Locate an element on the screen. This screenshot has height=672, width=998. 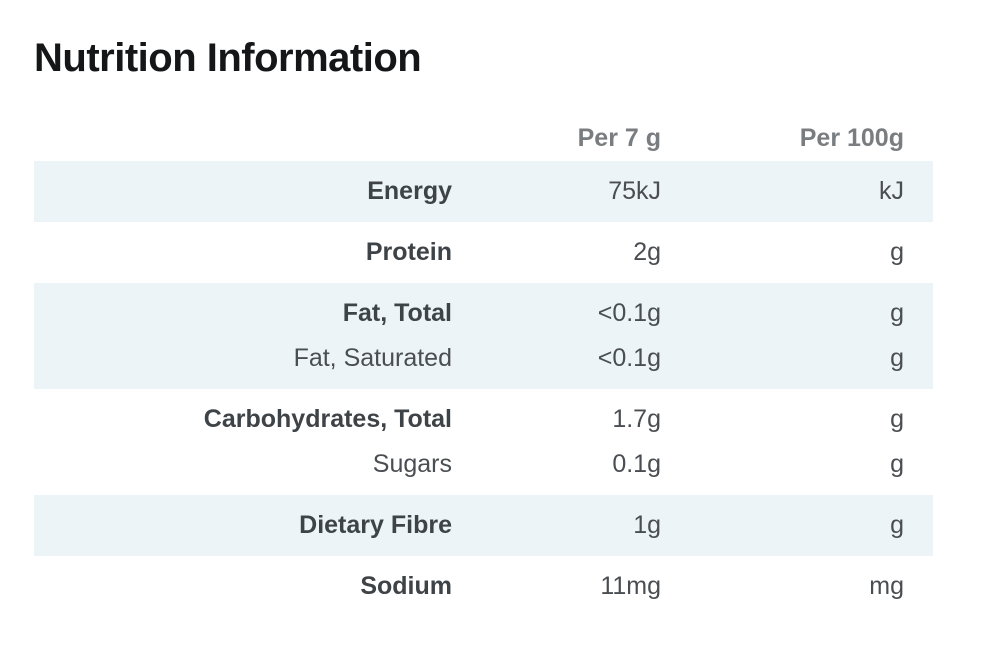
table-row-protein: Protein 2g g is located at coordinates (483, 252).